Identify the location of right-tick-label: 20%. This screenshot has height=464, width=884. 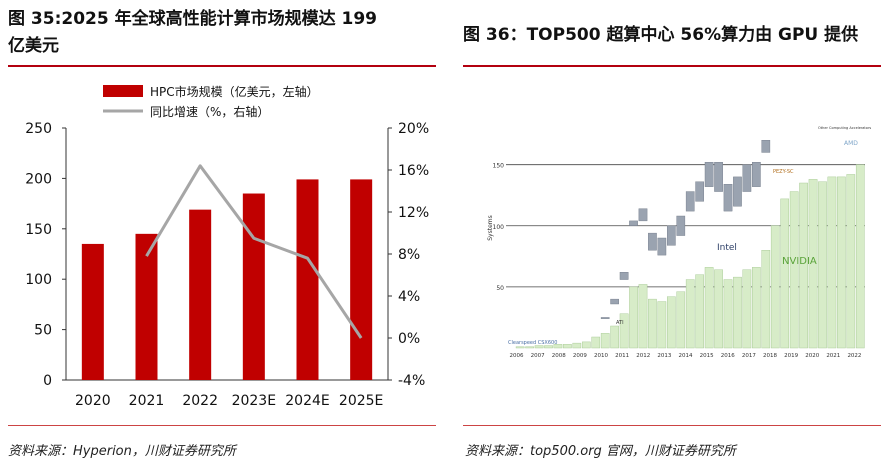
(413, 129).